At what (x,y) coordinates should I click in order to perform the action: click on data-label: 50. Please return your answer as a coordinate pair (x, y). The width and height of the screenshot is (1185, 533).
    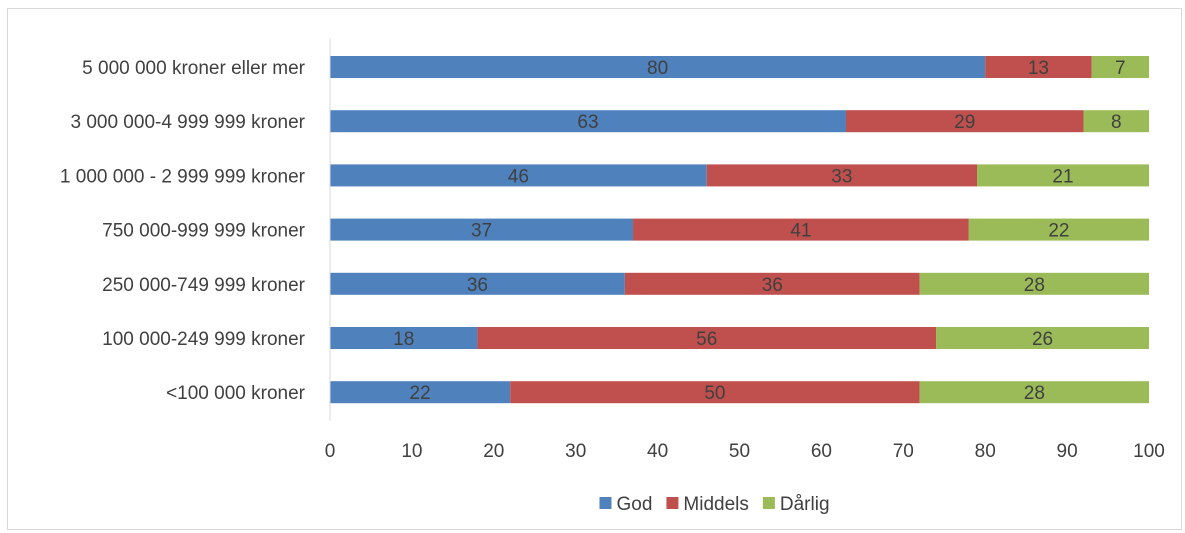
    Looking at the image, I should click on (714, 393).